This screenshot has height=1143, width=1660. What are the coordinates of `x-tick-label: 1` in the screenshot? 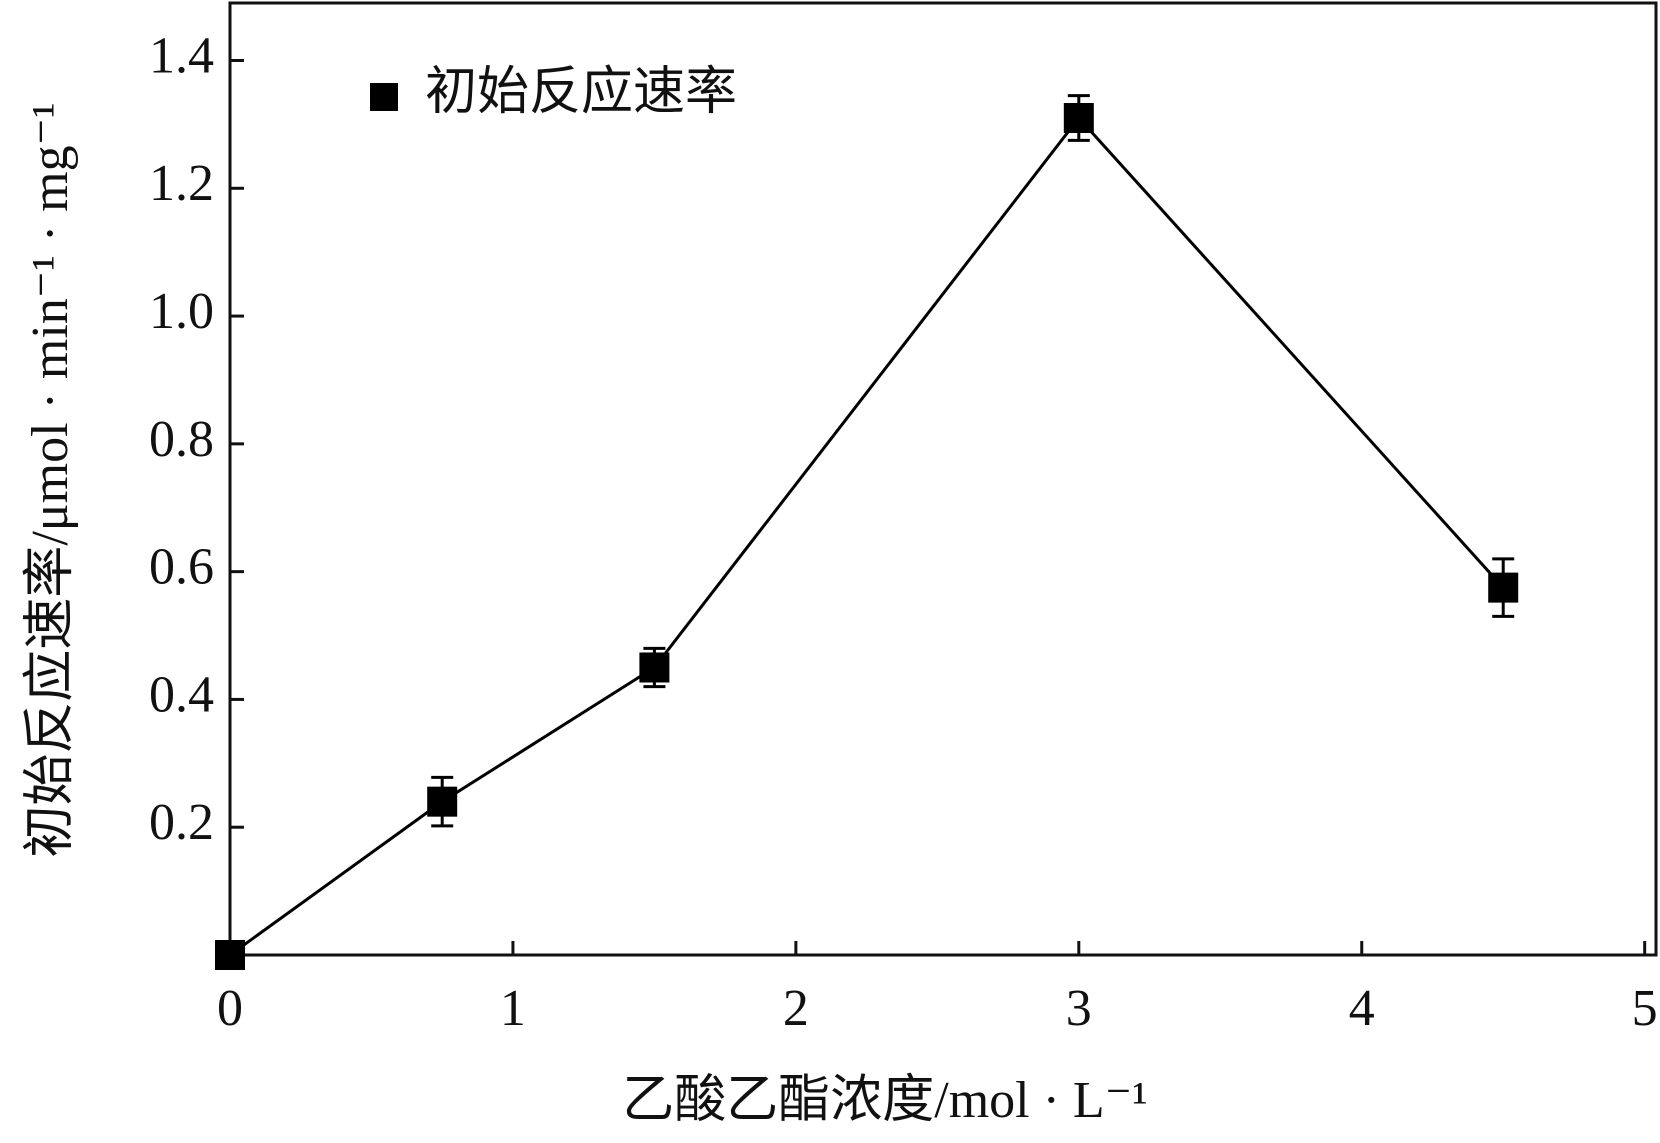 It's located at (513, 1008).